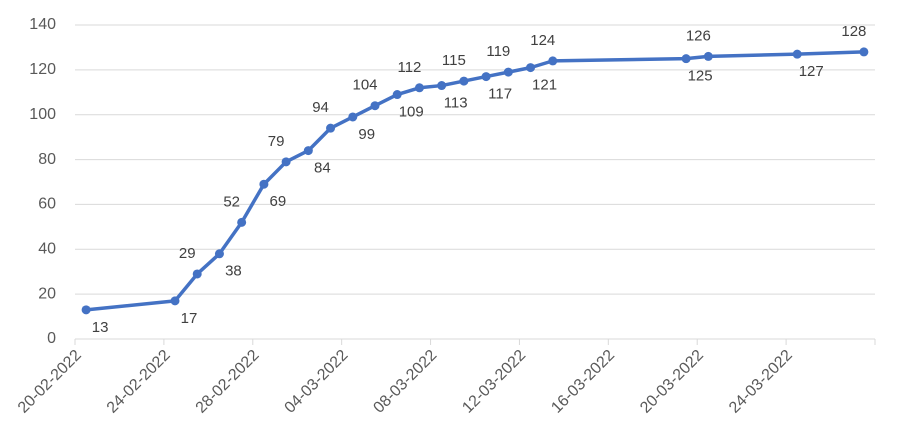  What do you see at coordinates (139, 382) in the screenshot?
I see `x-tick-label: 24-02-2022` at bounding box center [139, 382].